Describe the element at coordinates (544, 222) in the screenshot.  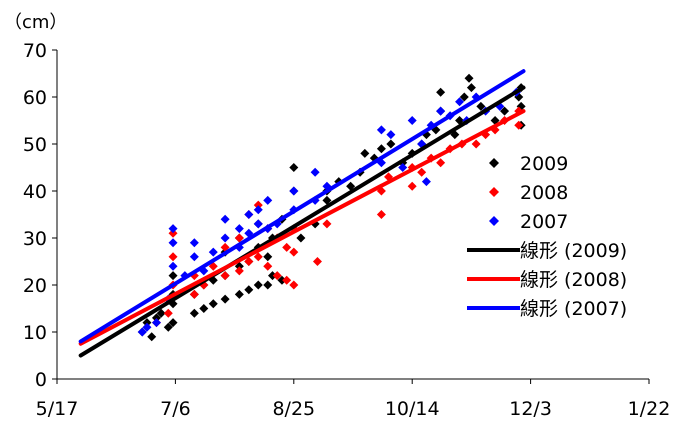
I see `legend-label: 2007` at that location.